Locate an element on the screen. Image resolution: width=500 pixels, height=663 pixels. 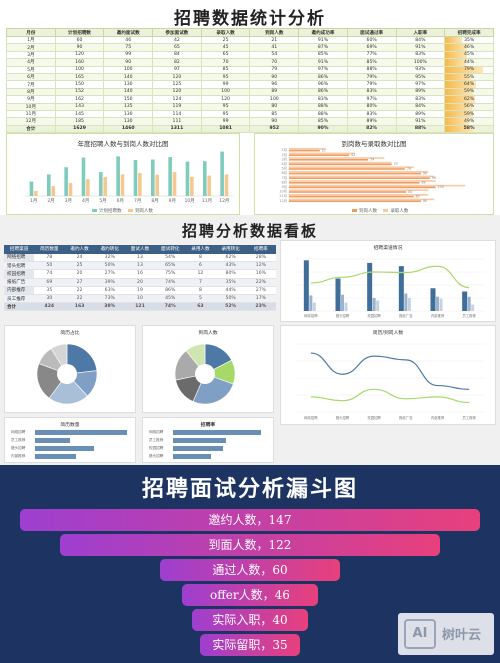
legend-label: 到岗人数 is located at coordinates (368, 211).